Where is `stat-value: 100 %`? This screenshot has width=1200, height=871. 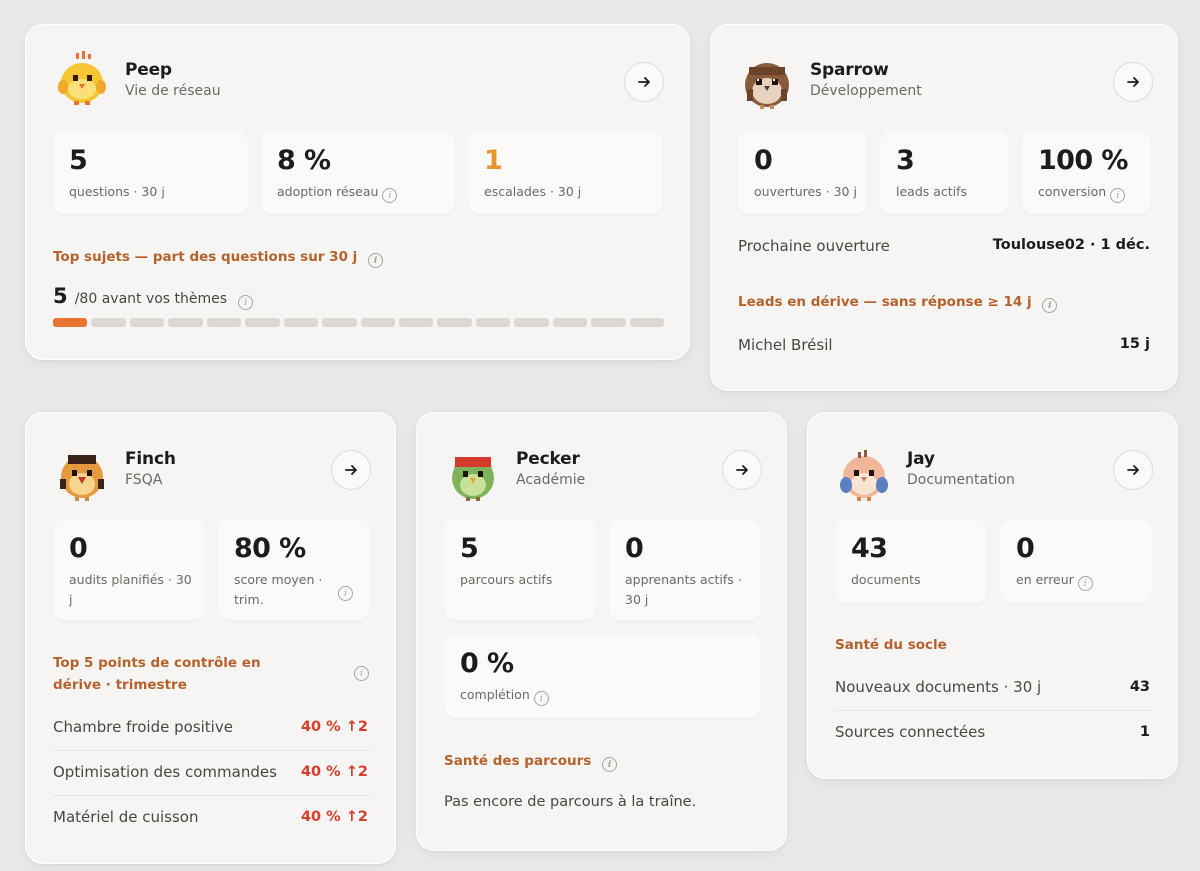
stat-value: 100 % is located at coordinates (1083, 160).